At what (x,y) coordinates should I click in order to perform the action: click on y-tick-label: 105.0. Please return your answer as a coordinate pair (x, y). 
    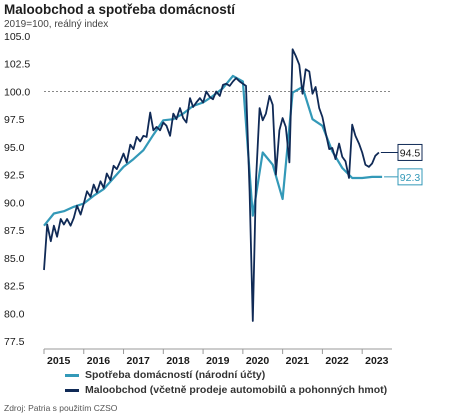
    Looking at the image, I should click on (17, 37).